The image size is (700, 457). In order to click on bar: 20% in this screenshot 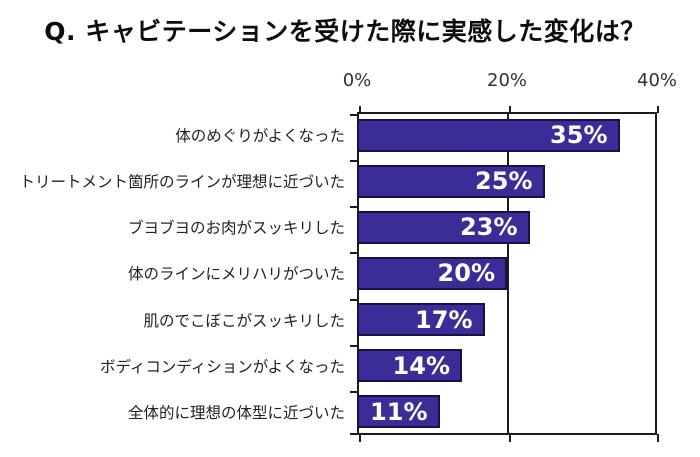, I will do `click(432, 273)`.